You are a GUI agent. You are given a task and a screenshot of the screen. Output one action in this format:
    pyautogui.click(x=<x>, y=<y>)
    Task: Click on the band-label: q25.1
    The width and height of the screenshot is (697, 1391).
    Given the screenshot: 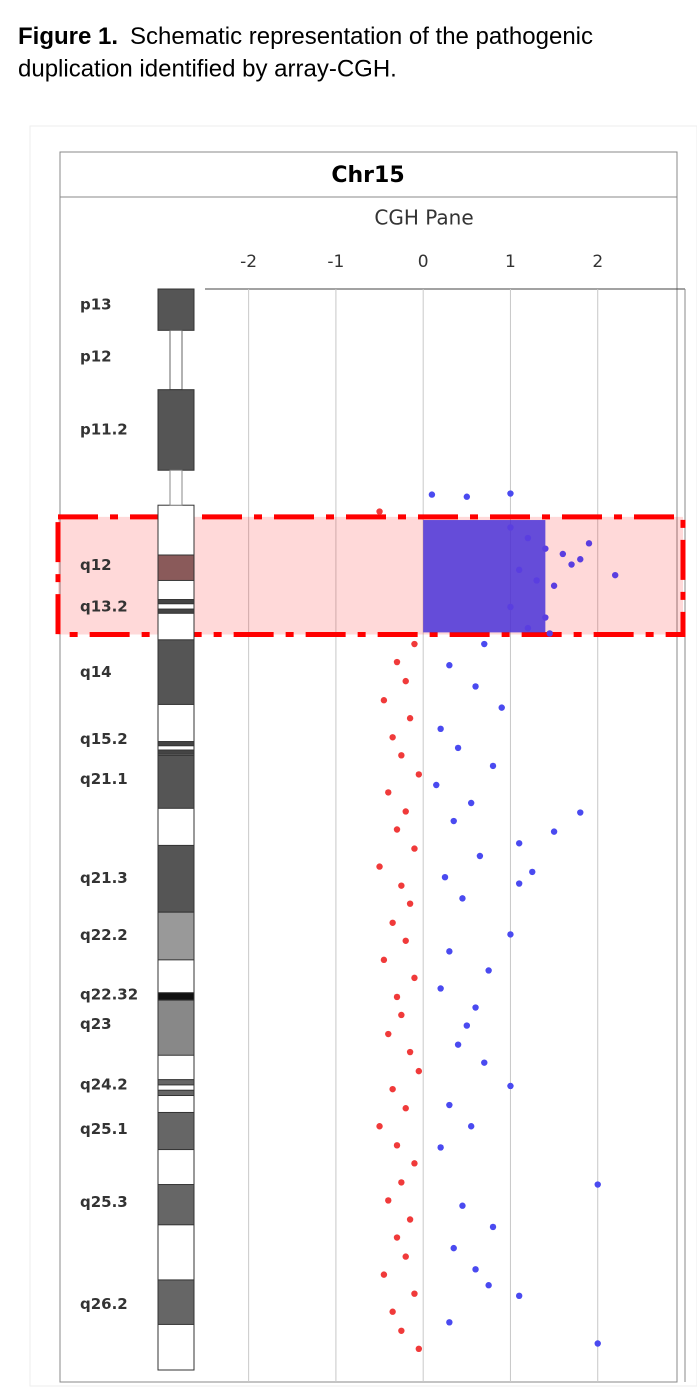 What is the action you would take?
    pyautogui.click(x=104, y=1129)
    